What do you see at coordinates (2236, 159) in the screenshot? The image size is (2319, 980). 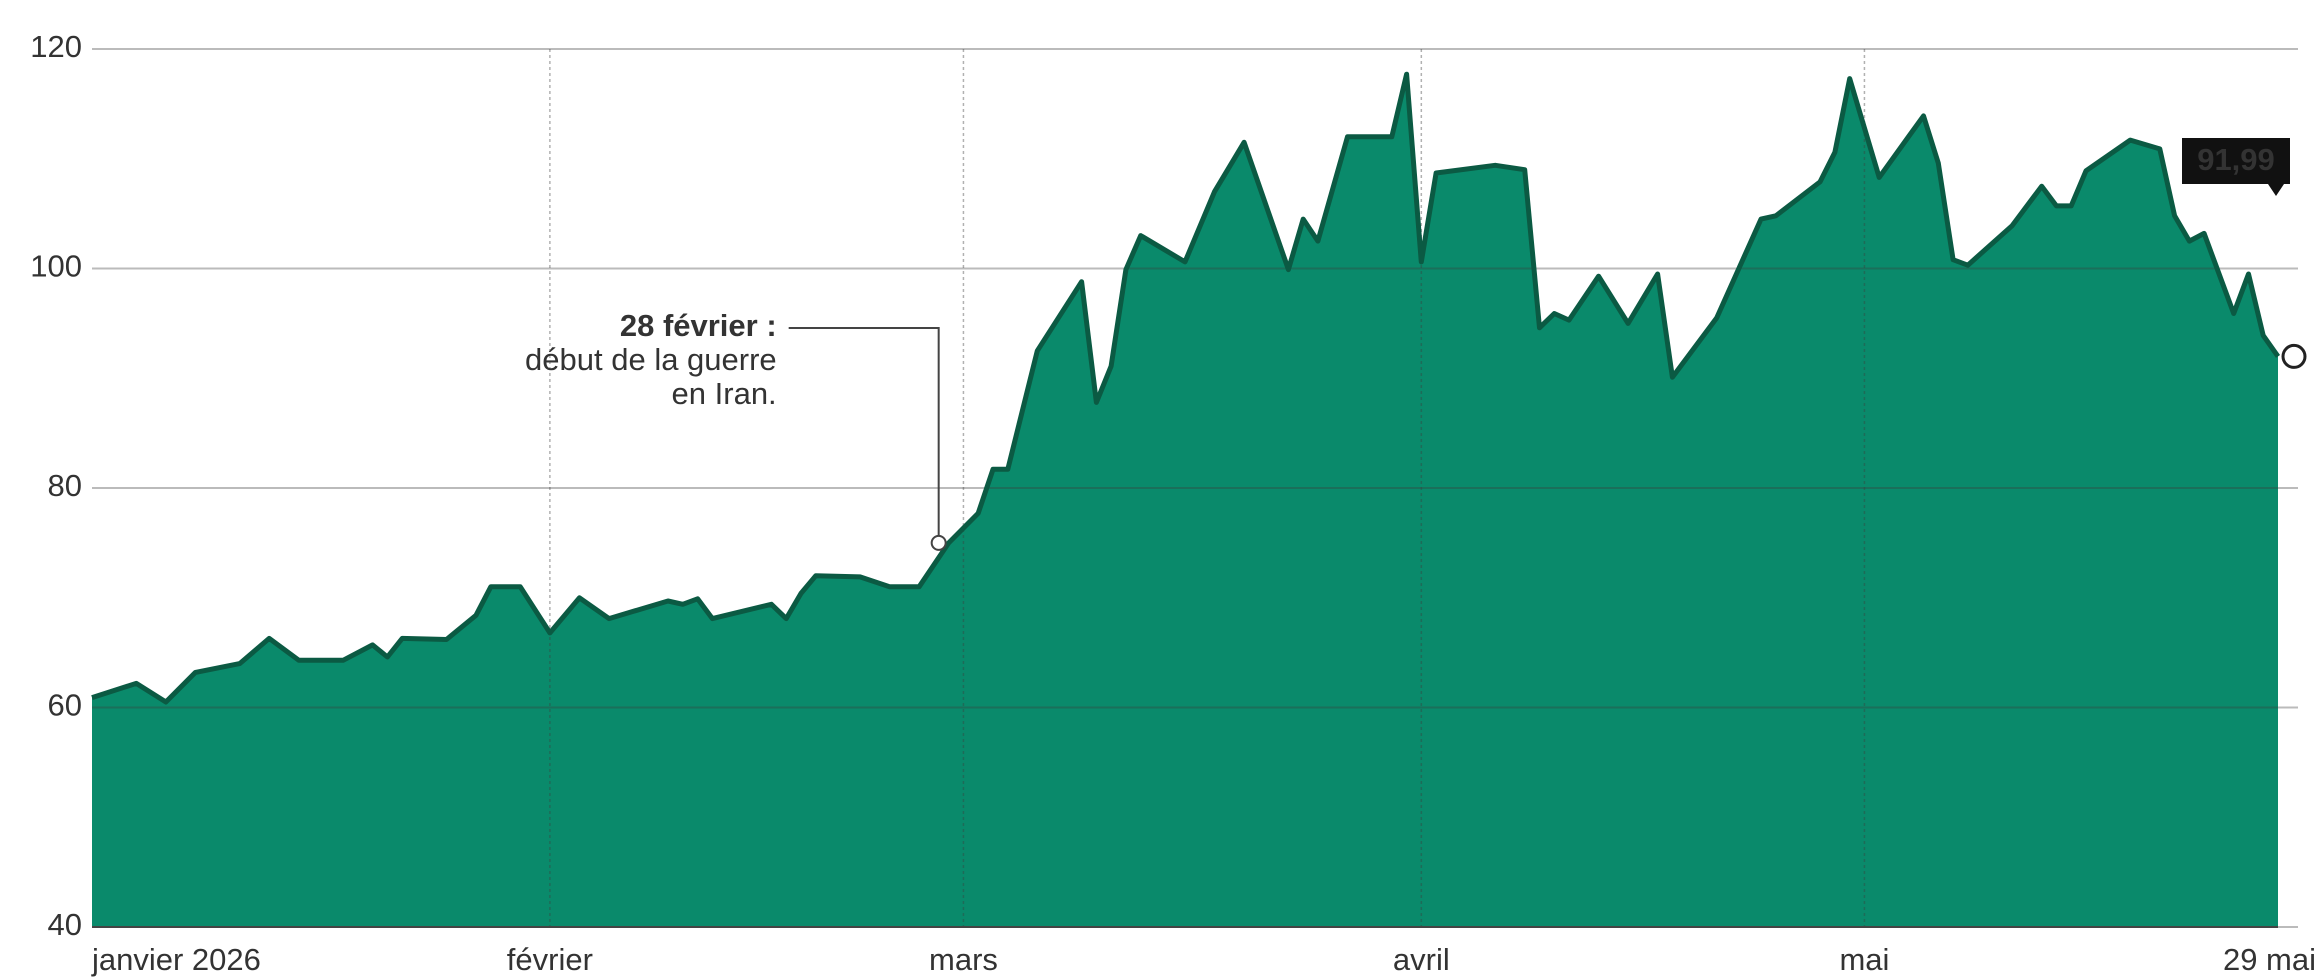 I see `value-label: 91,99` at bounding box center [2236, 159].